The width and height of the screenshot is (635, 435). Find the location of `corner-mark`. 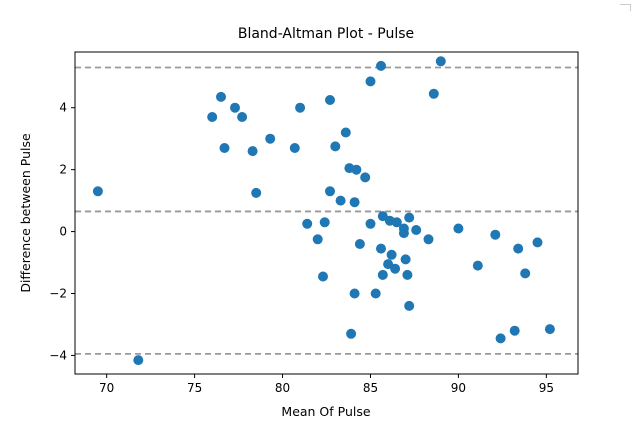

corner-mark is located at coordinates (625, 7).